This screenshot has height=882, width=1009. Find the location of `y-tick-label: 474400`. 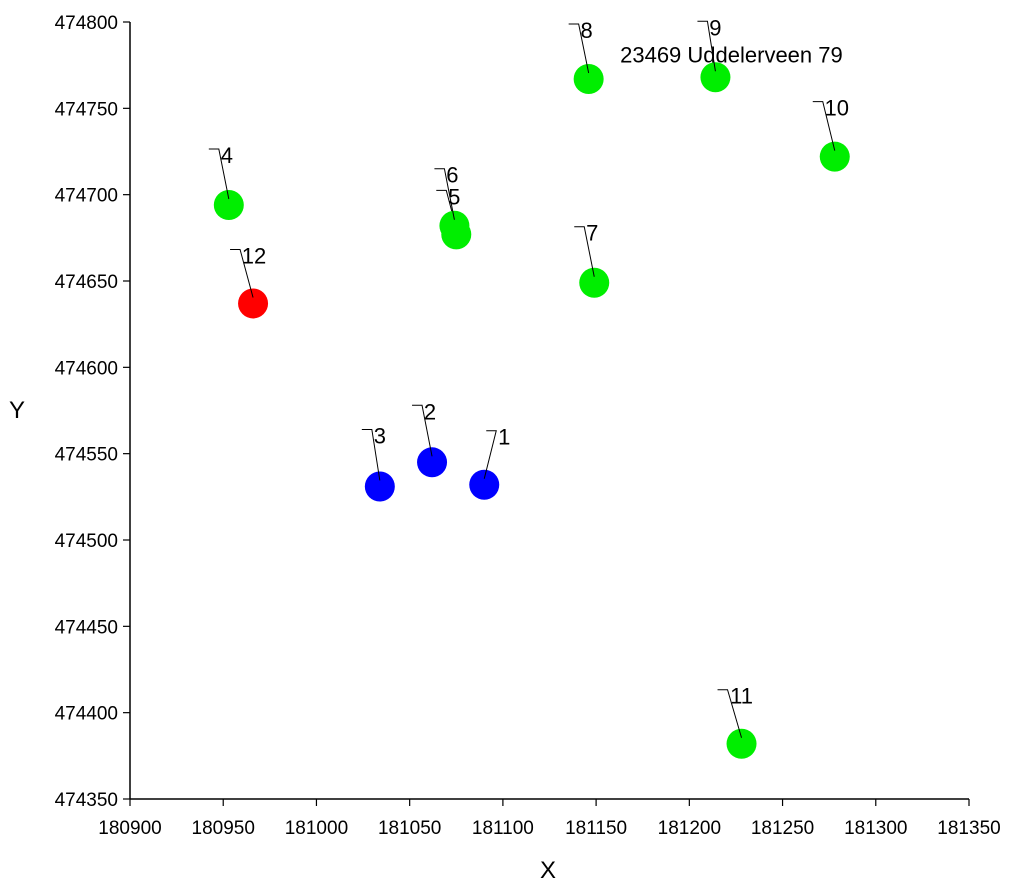

y-tick-label: 474400 is located at coordinates (86, 714).